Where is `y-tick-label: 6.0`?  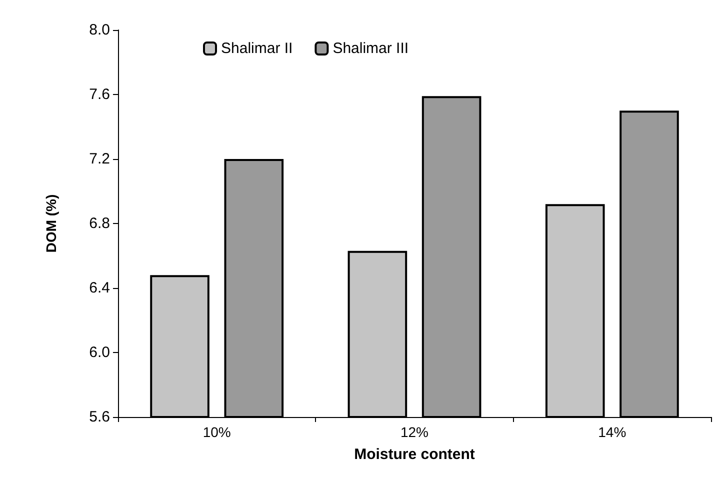 y-tick-label: 6.0 is located at coordinates (99, 352).